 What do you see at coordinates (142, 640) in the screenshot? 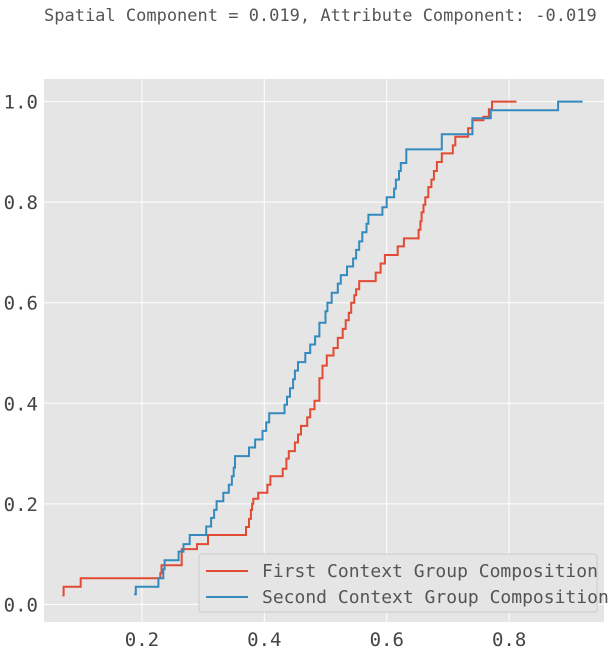
I see `x-tick-label: 0.2` at bounding box center [142, 640].